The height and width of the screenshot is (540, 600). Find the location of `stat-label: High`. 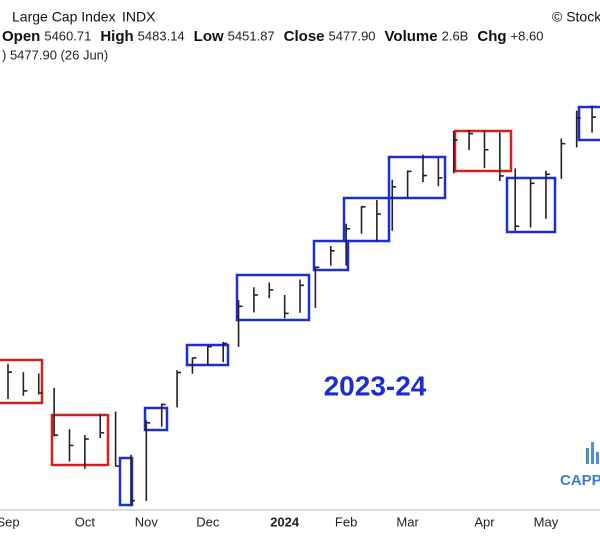

stat-label: High is located at coordinates (116, 36).